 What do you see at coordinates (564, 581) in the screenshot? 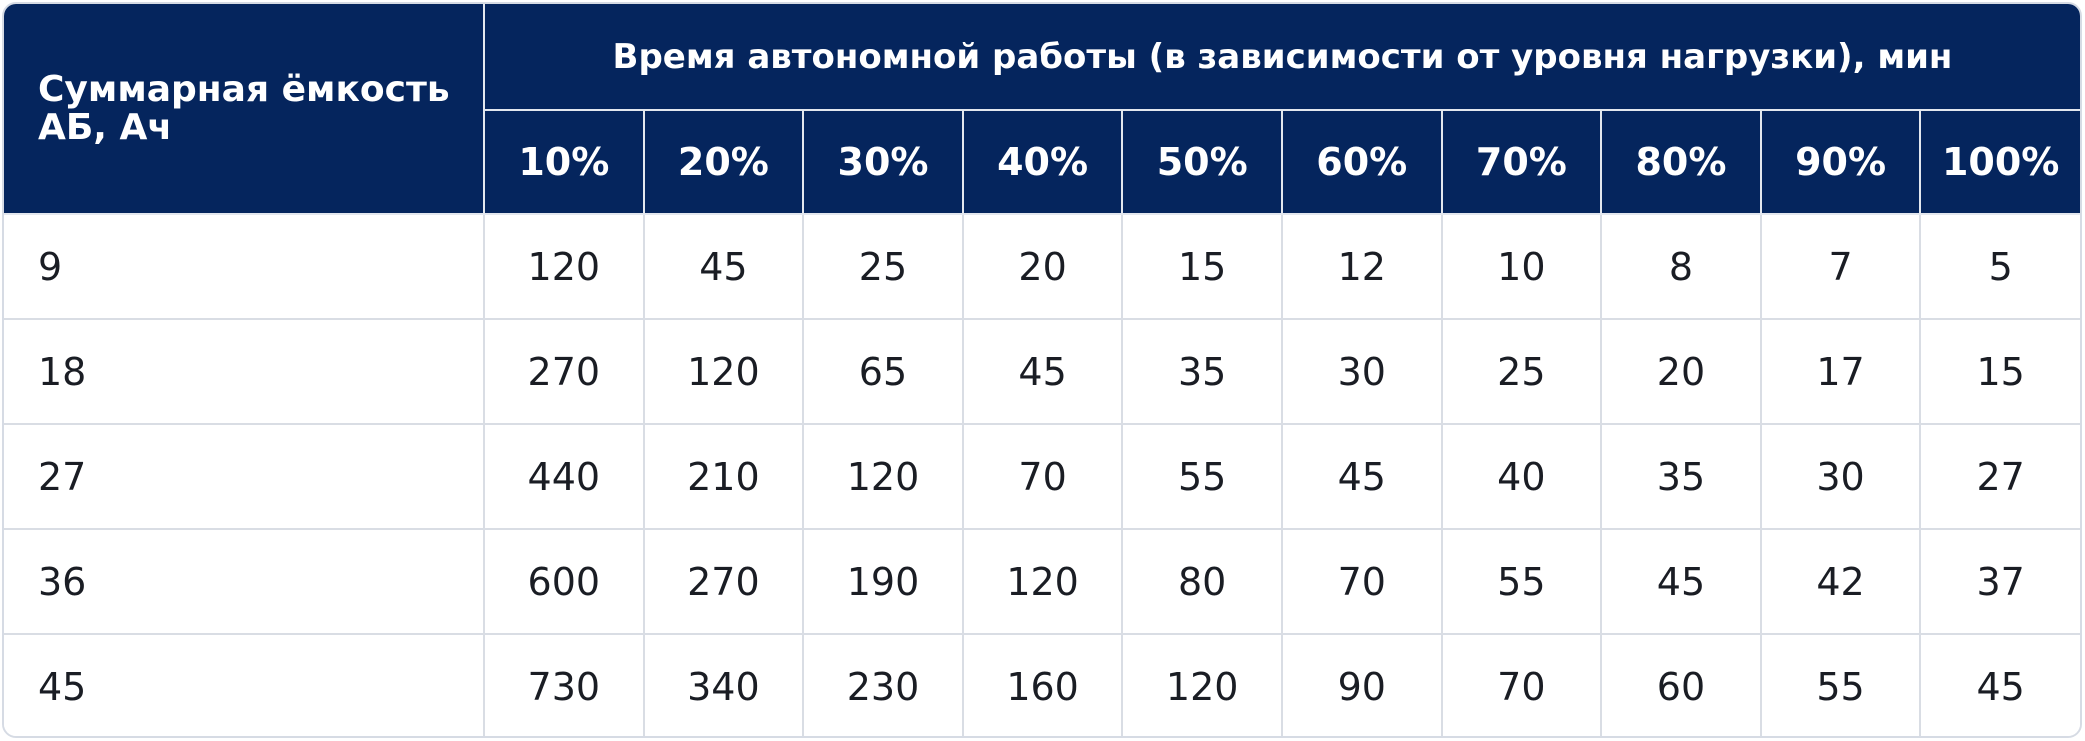
I see `runtime-cell: 600` at bounding box center [564, 581].